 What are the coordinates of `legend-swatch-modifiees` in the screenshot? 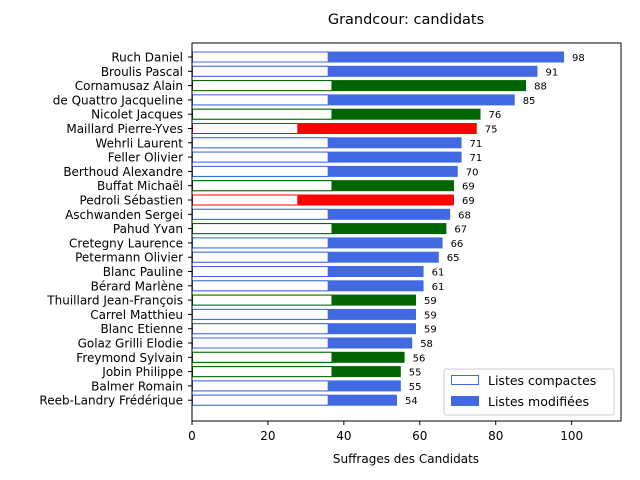 It's located at (465, 401).